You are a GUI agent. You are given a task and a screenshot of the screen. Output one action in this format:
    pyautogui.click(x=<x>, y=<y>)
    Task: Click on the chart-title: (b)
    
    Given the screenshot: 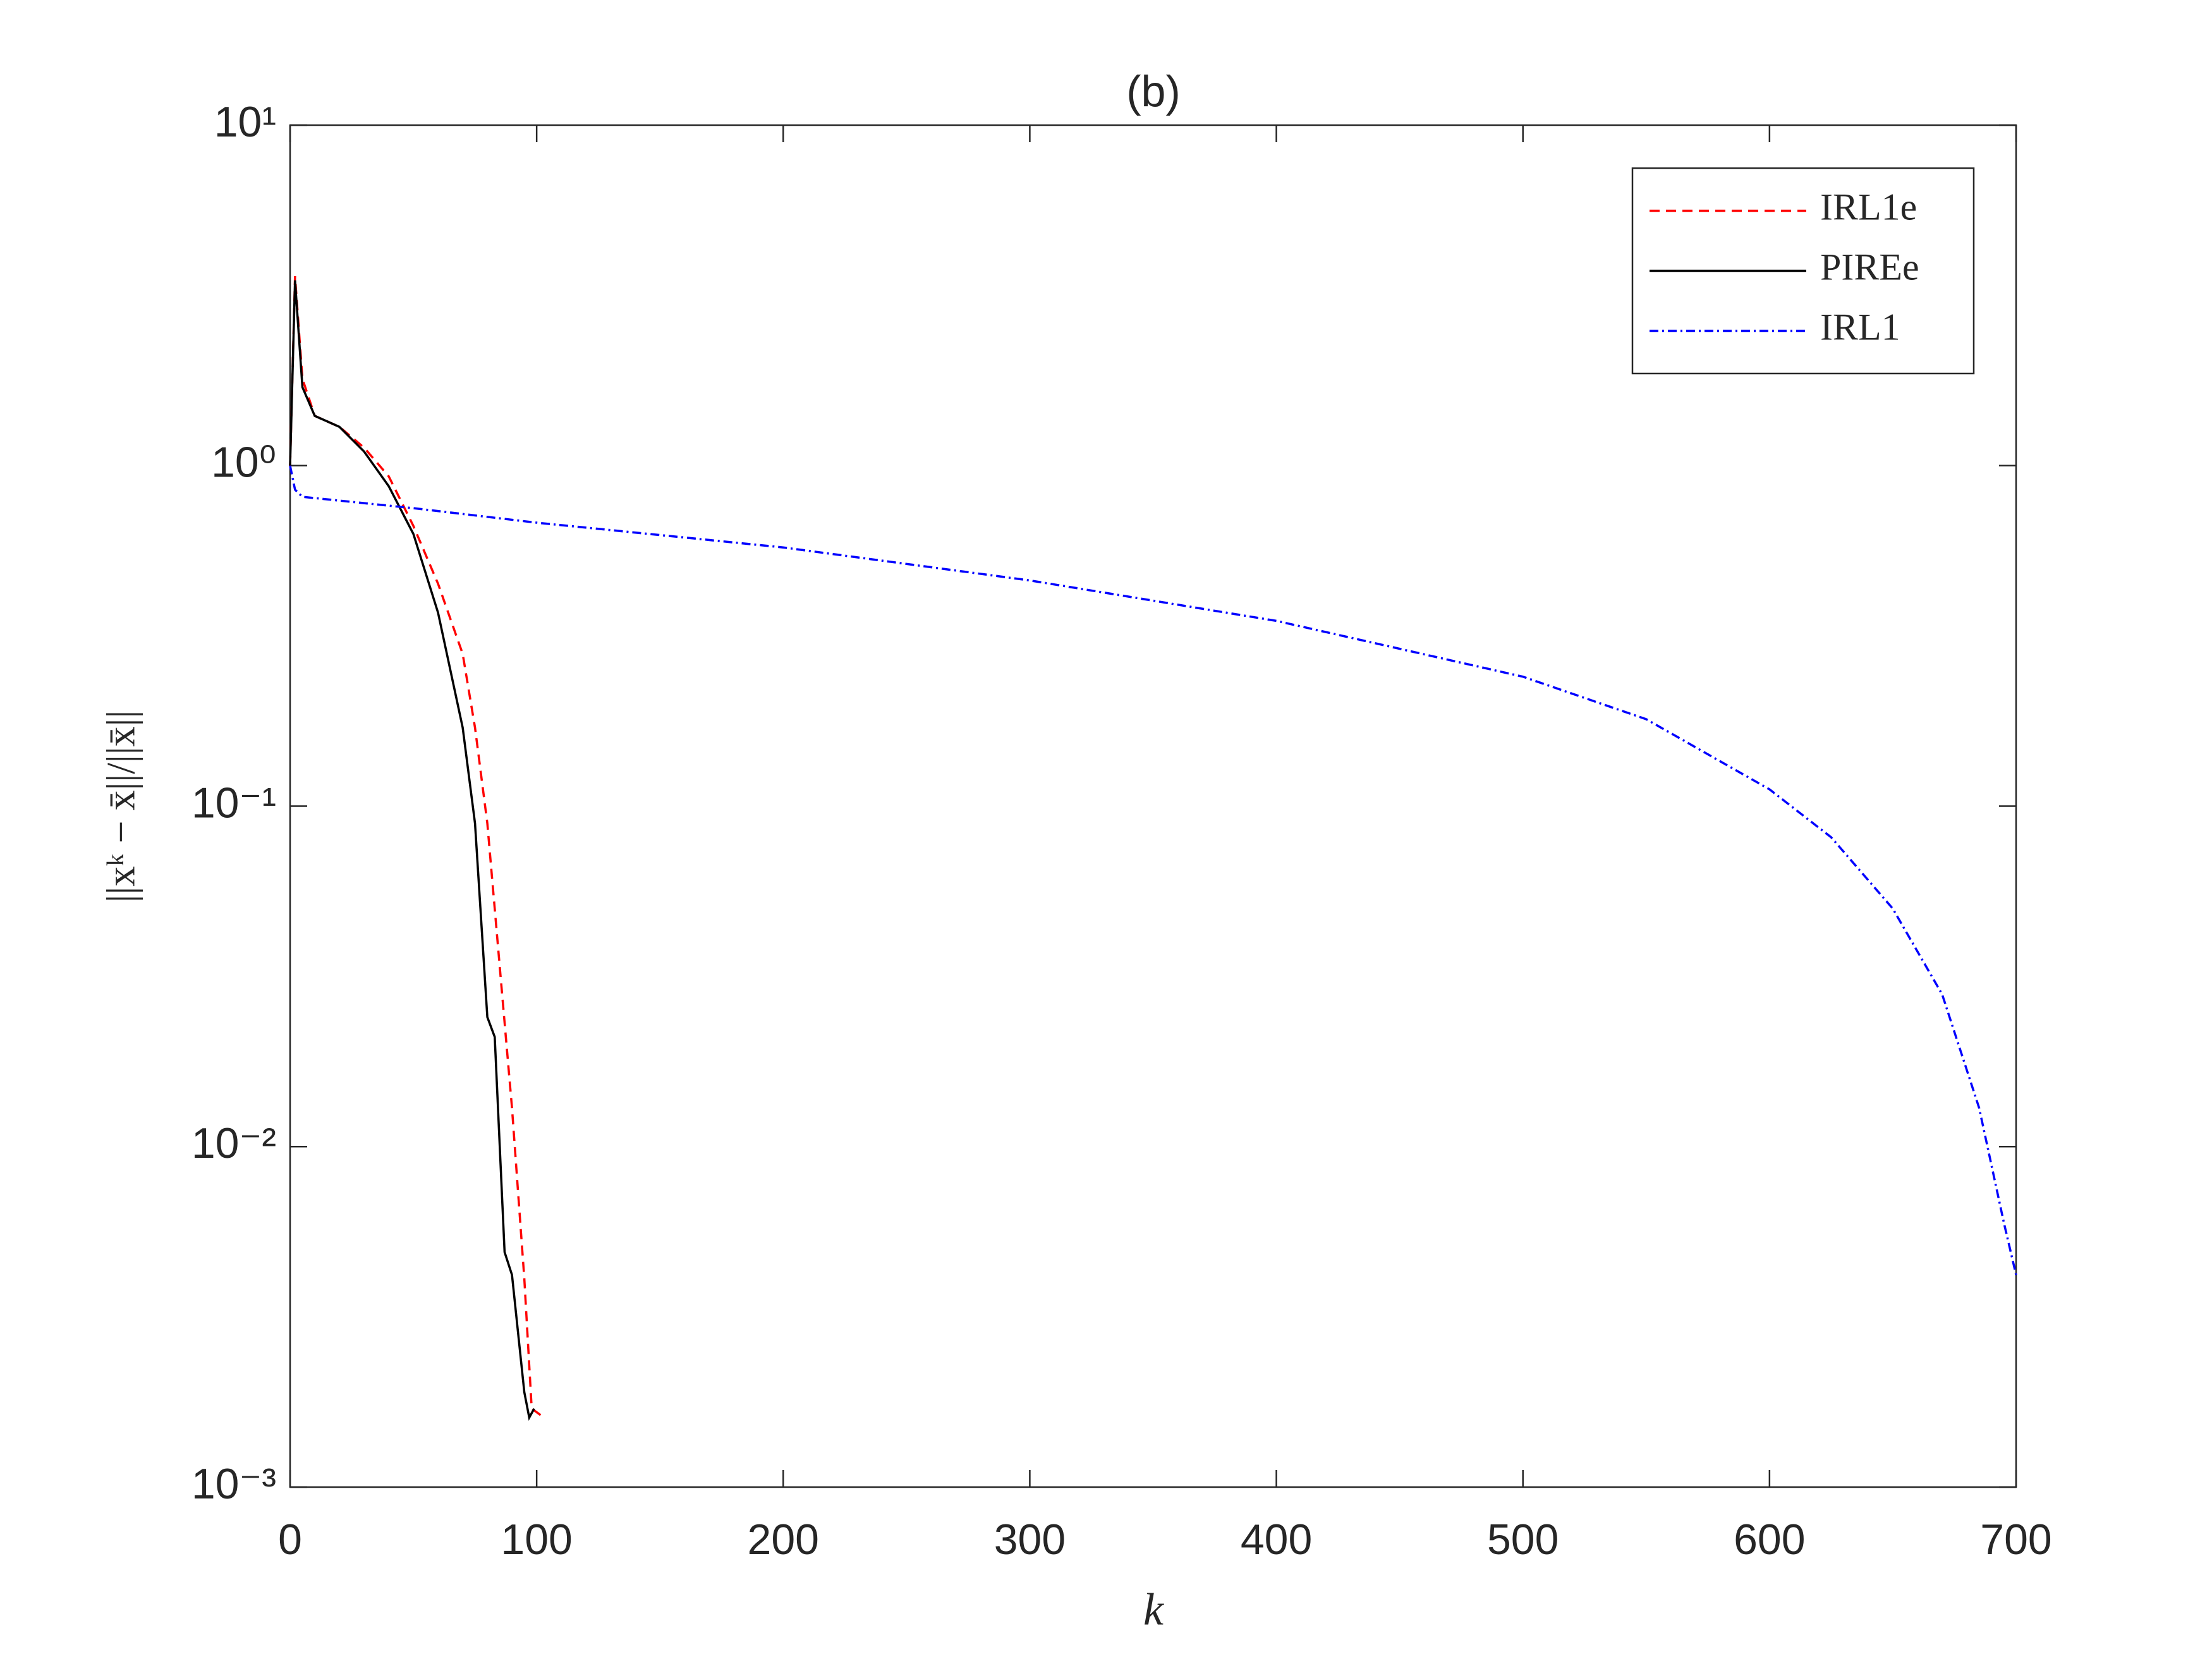 What is the action you would take?
    pyautogui.click(x=1153, y=91)
    